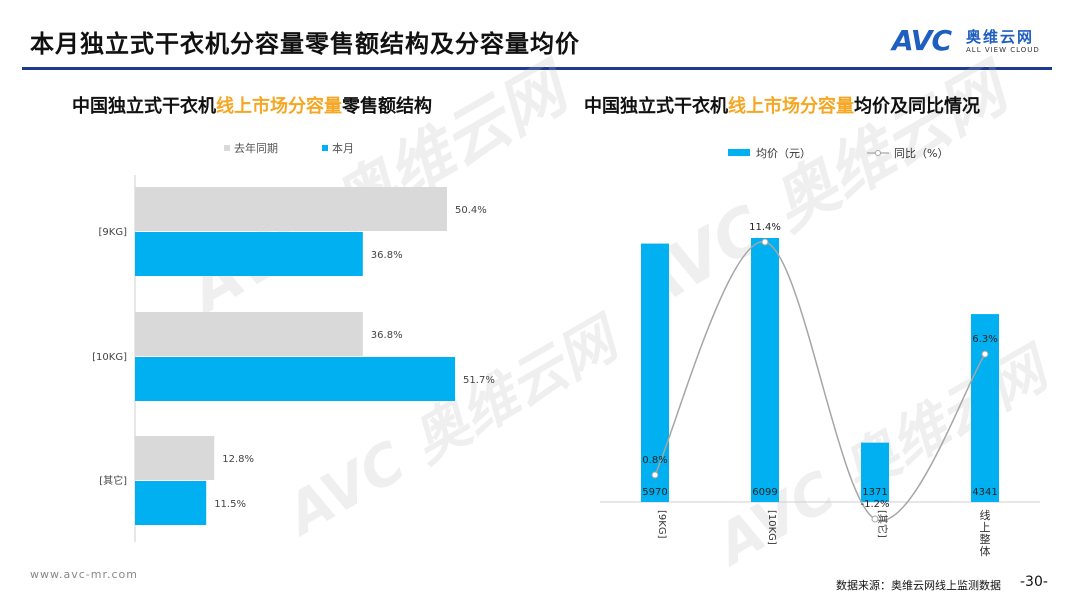 This screenshot has width=1080, height=608. What do you see at coordinates (654, 460) in the screenshot?
I see `line-label: 0.8%` at bounding box center [654, 460].